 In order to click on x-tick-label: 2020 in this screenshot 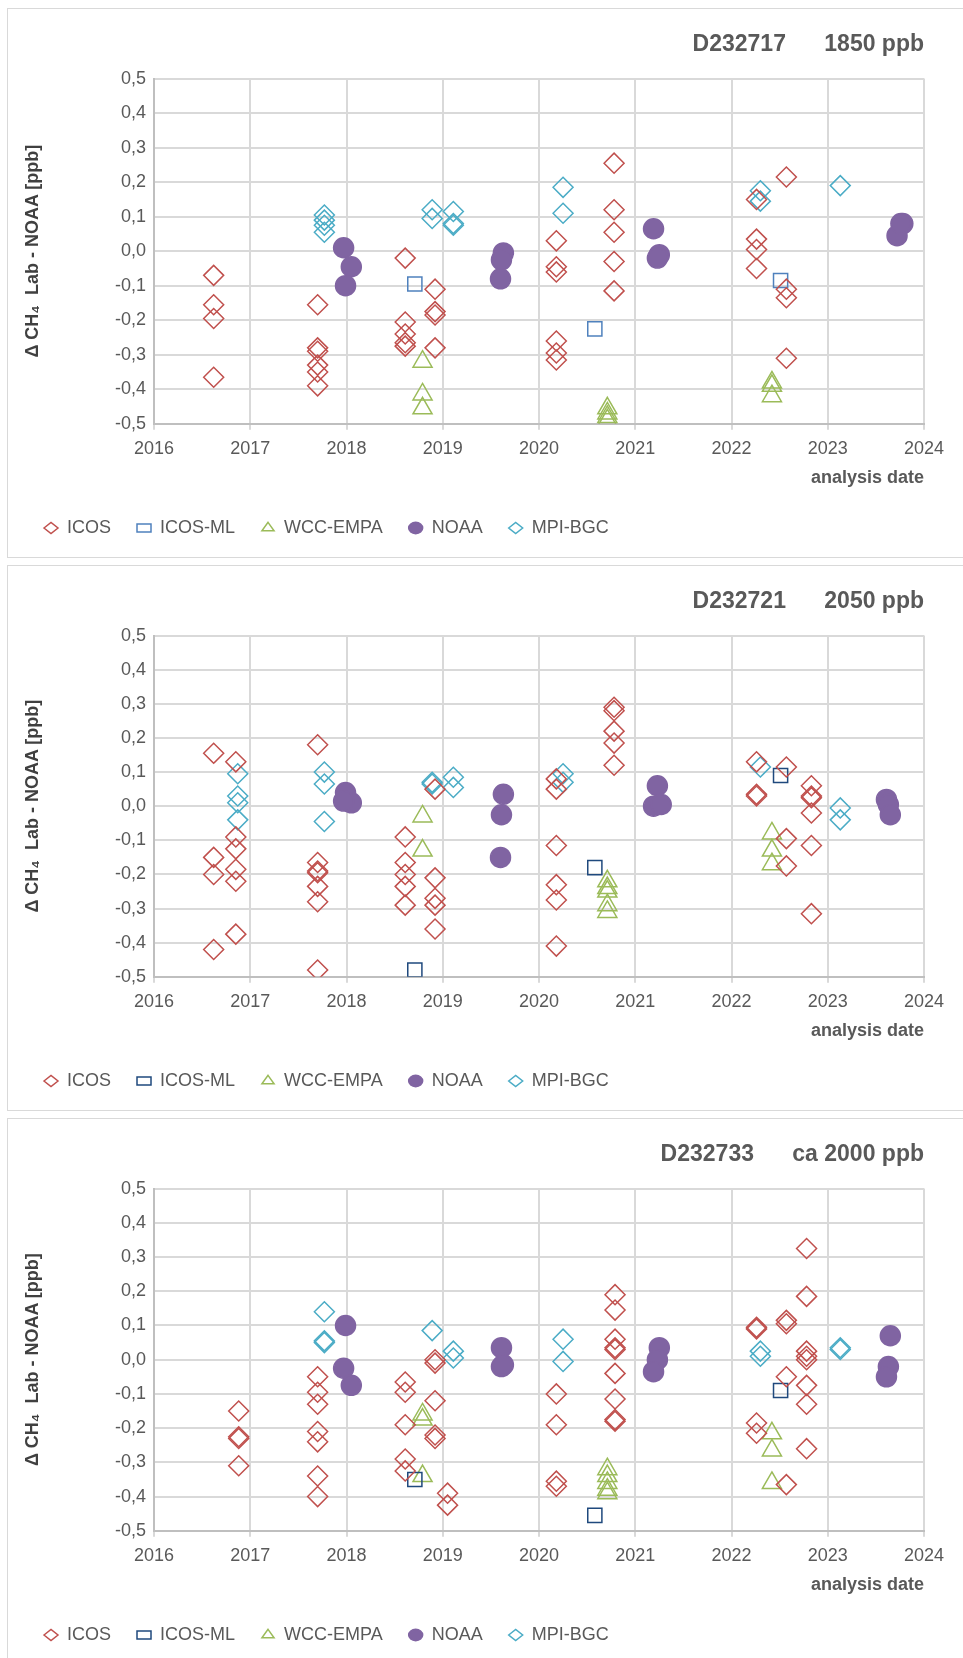, I will do `click(539, 1554)`.